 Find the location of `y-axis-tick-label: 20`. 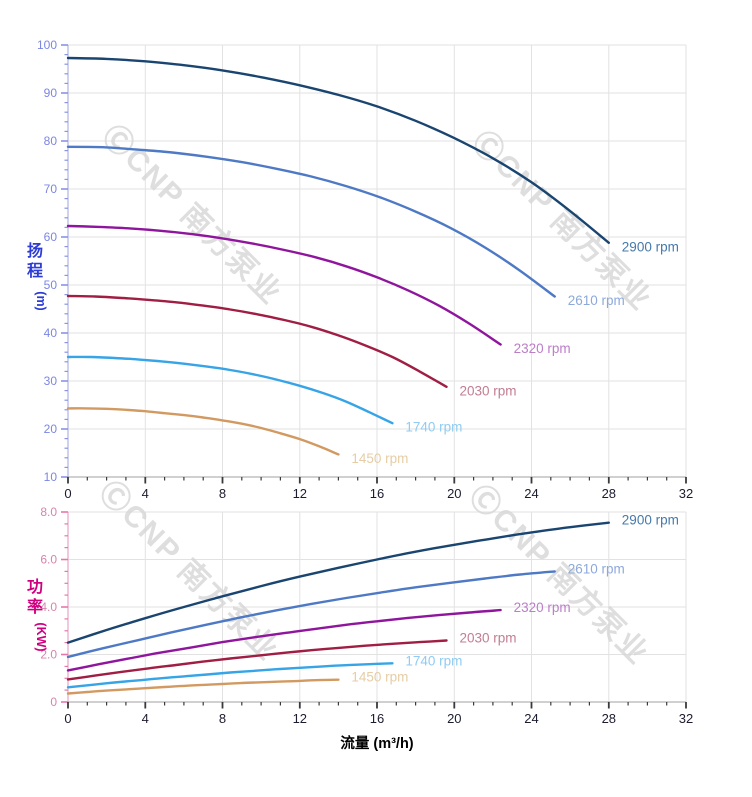

y-axis-tick-label: 20 is located at coordinates (51, 429).